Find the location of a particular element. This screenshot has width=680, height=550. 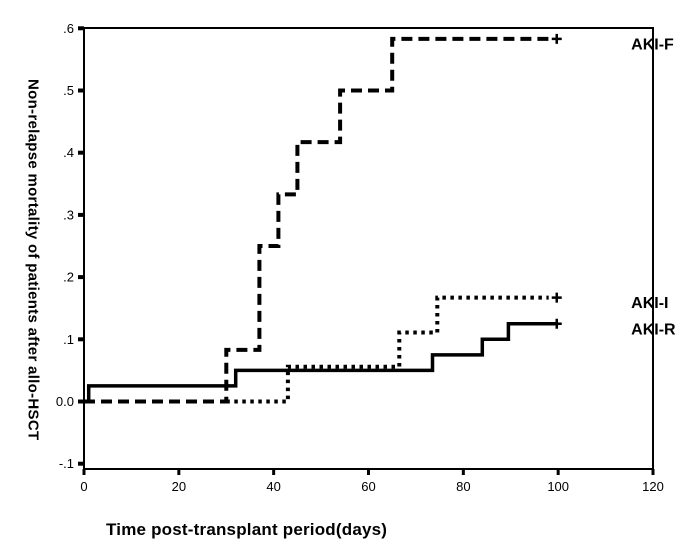

x-tick-label: 20 is located at coordinates (179, 486).